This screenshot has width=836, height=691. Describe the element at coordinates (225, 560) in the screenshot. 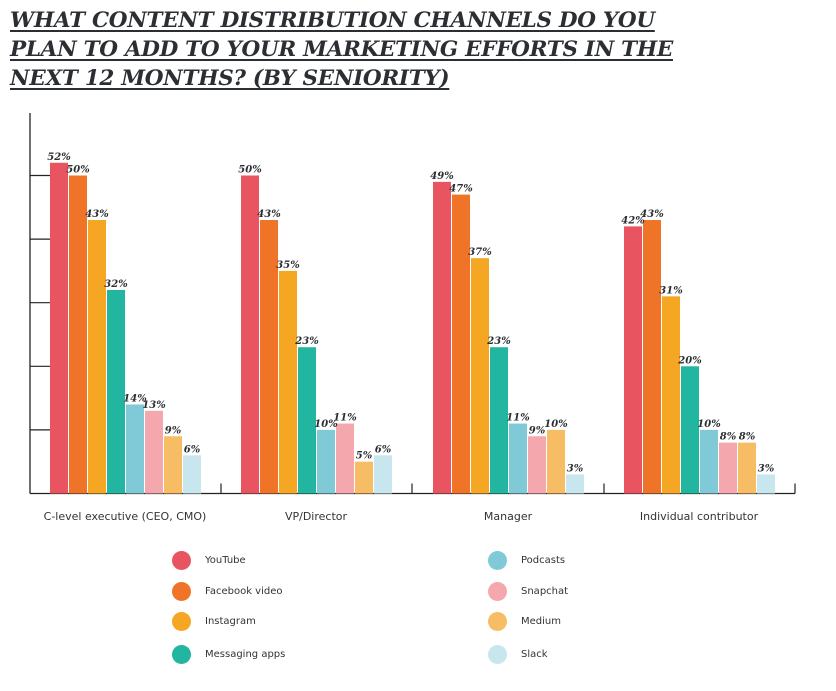

I see `legend-label: YouTube` at that location.